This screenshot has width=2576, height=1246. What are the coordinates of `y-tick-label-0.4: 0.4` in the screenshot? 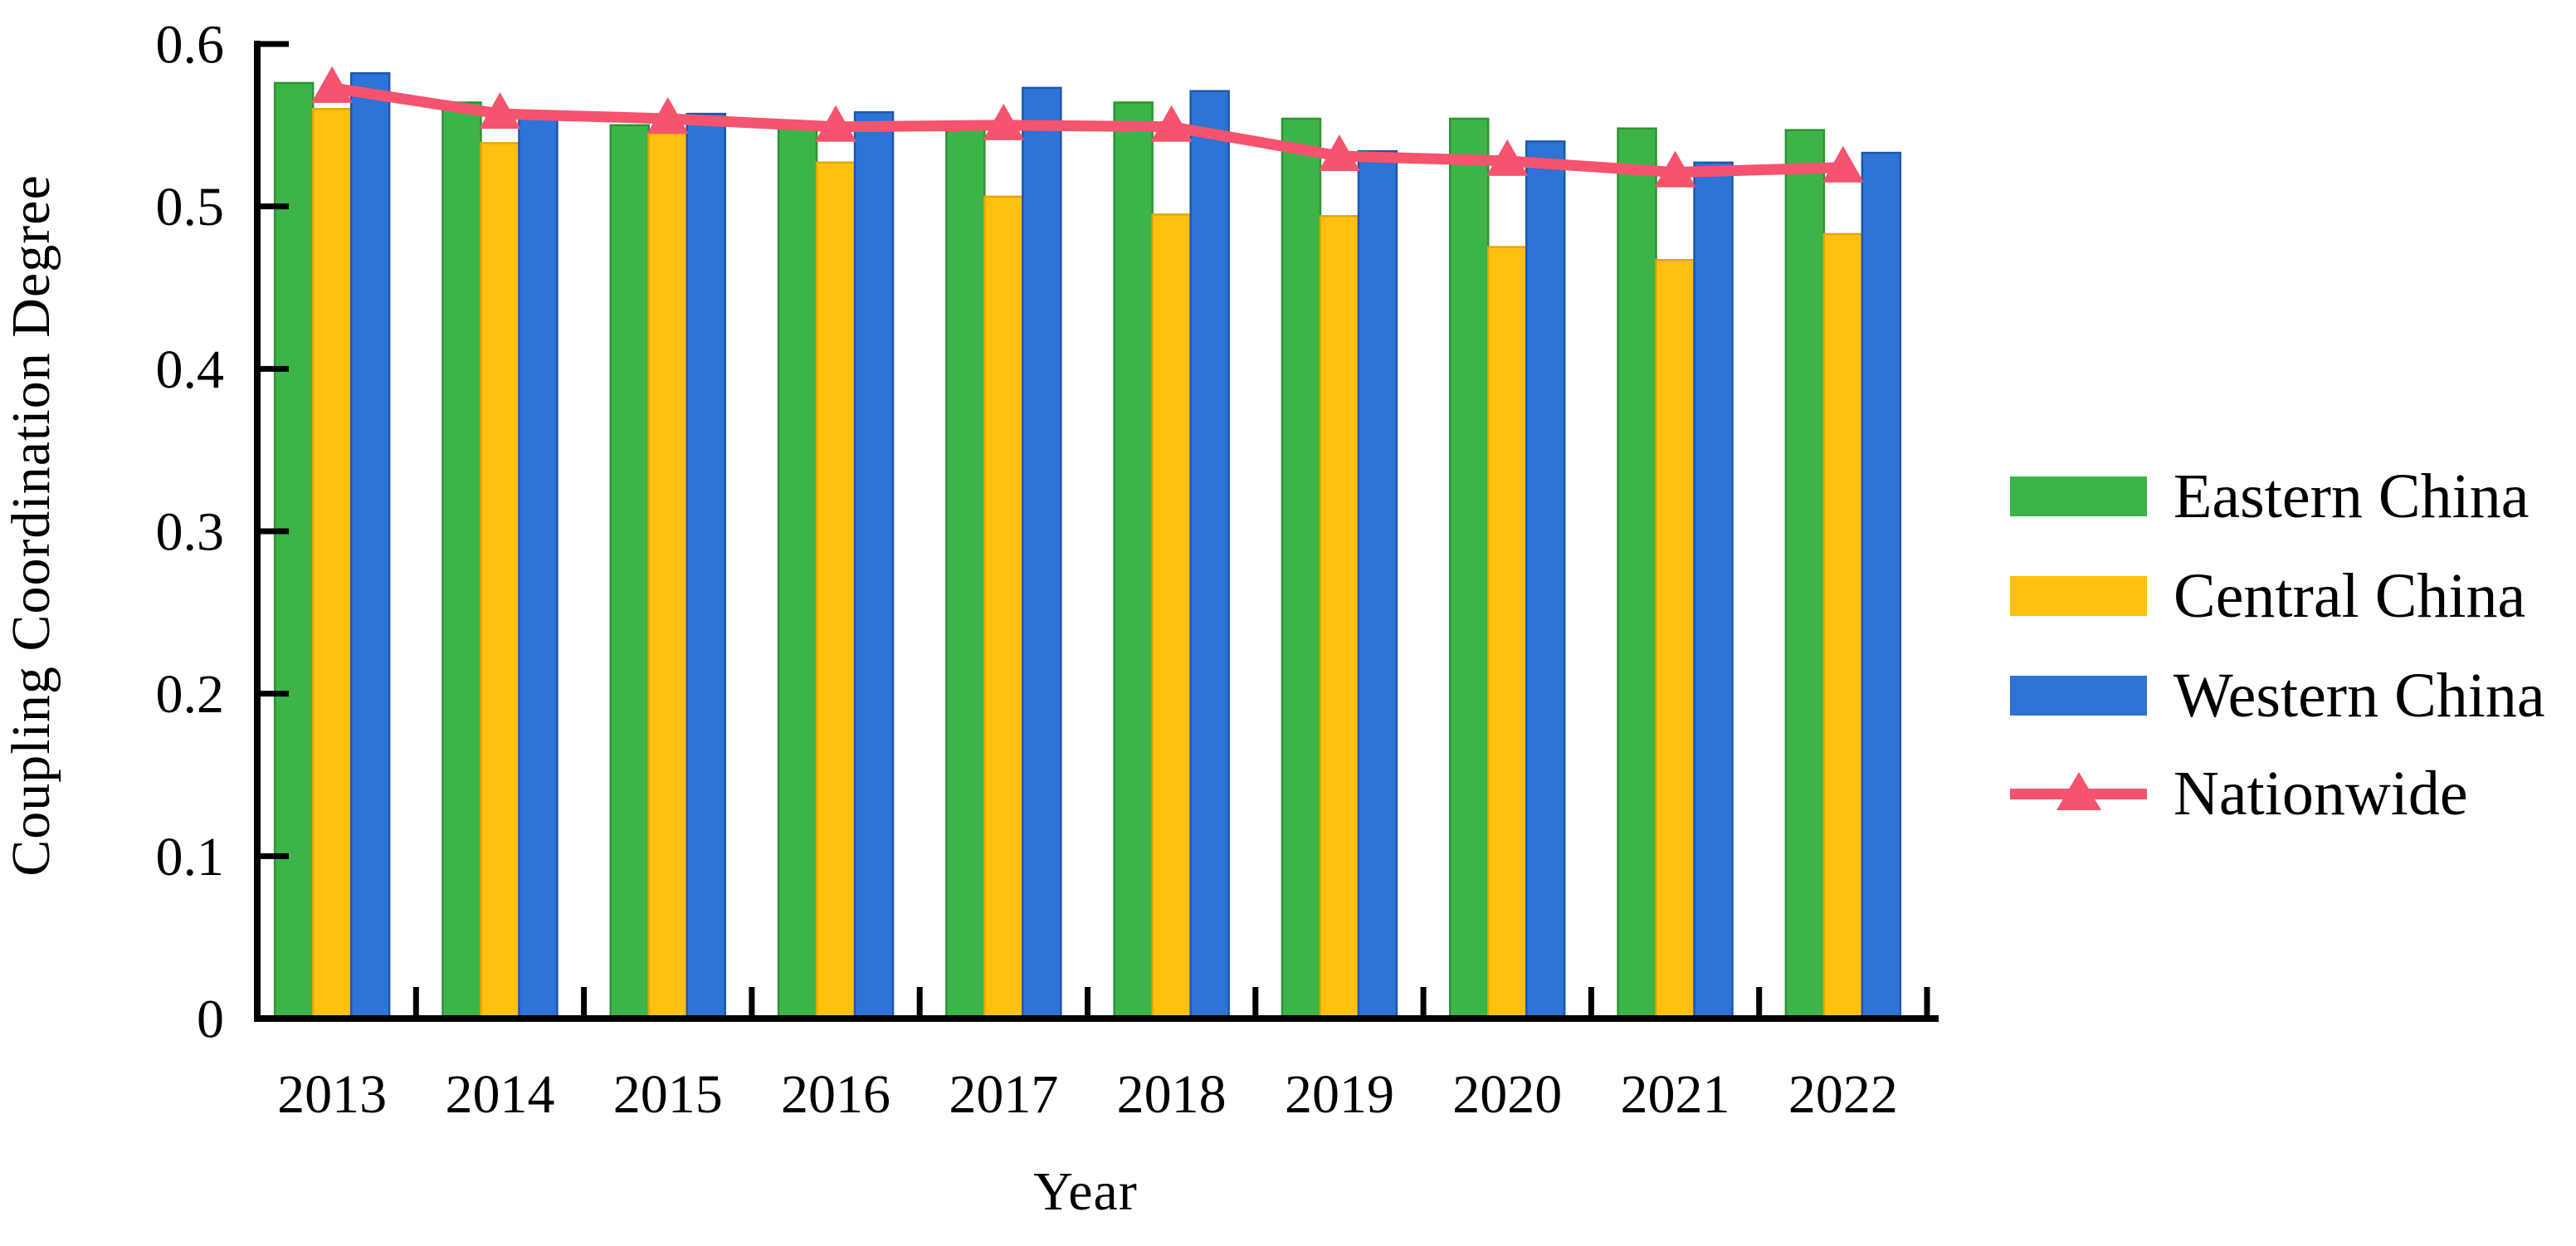 It's located at (191, 370).